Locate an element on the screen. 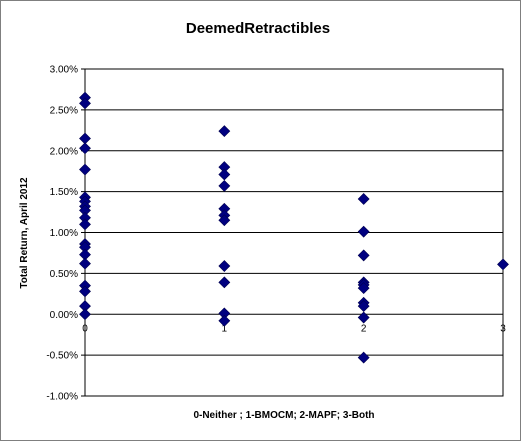 This screenshot has width=521, height=441. y-tick-label: 1.50% is located at coordinates (64, 192).